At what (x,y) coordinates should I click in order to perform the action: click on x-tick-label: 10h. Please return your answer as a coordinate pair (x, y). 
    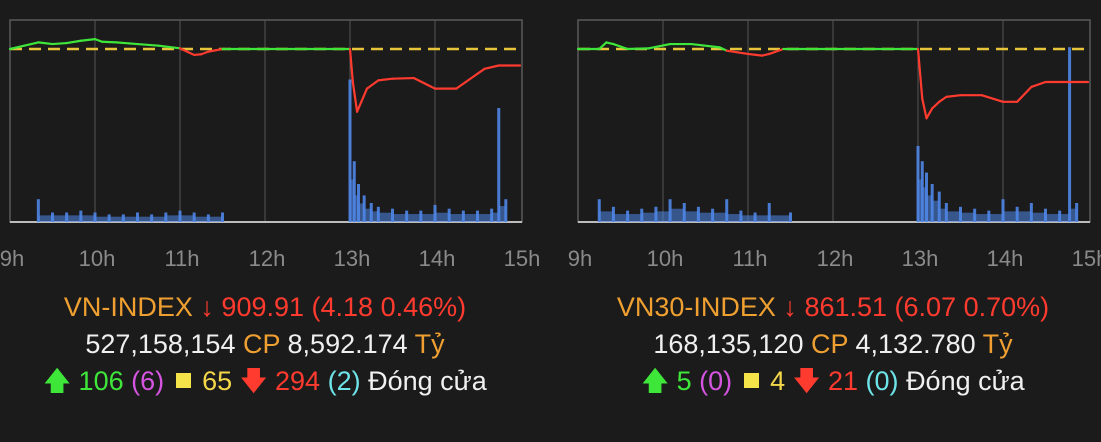
    Looking at the image, I should click on (665, 258).